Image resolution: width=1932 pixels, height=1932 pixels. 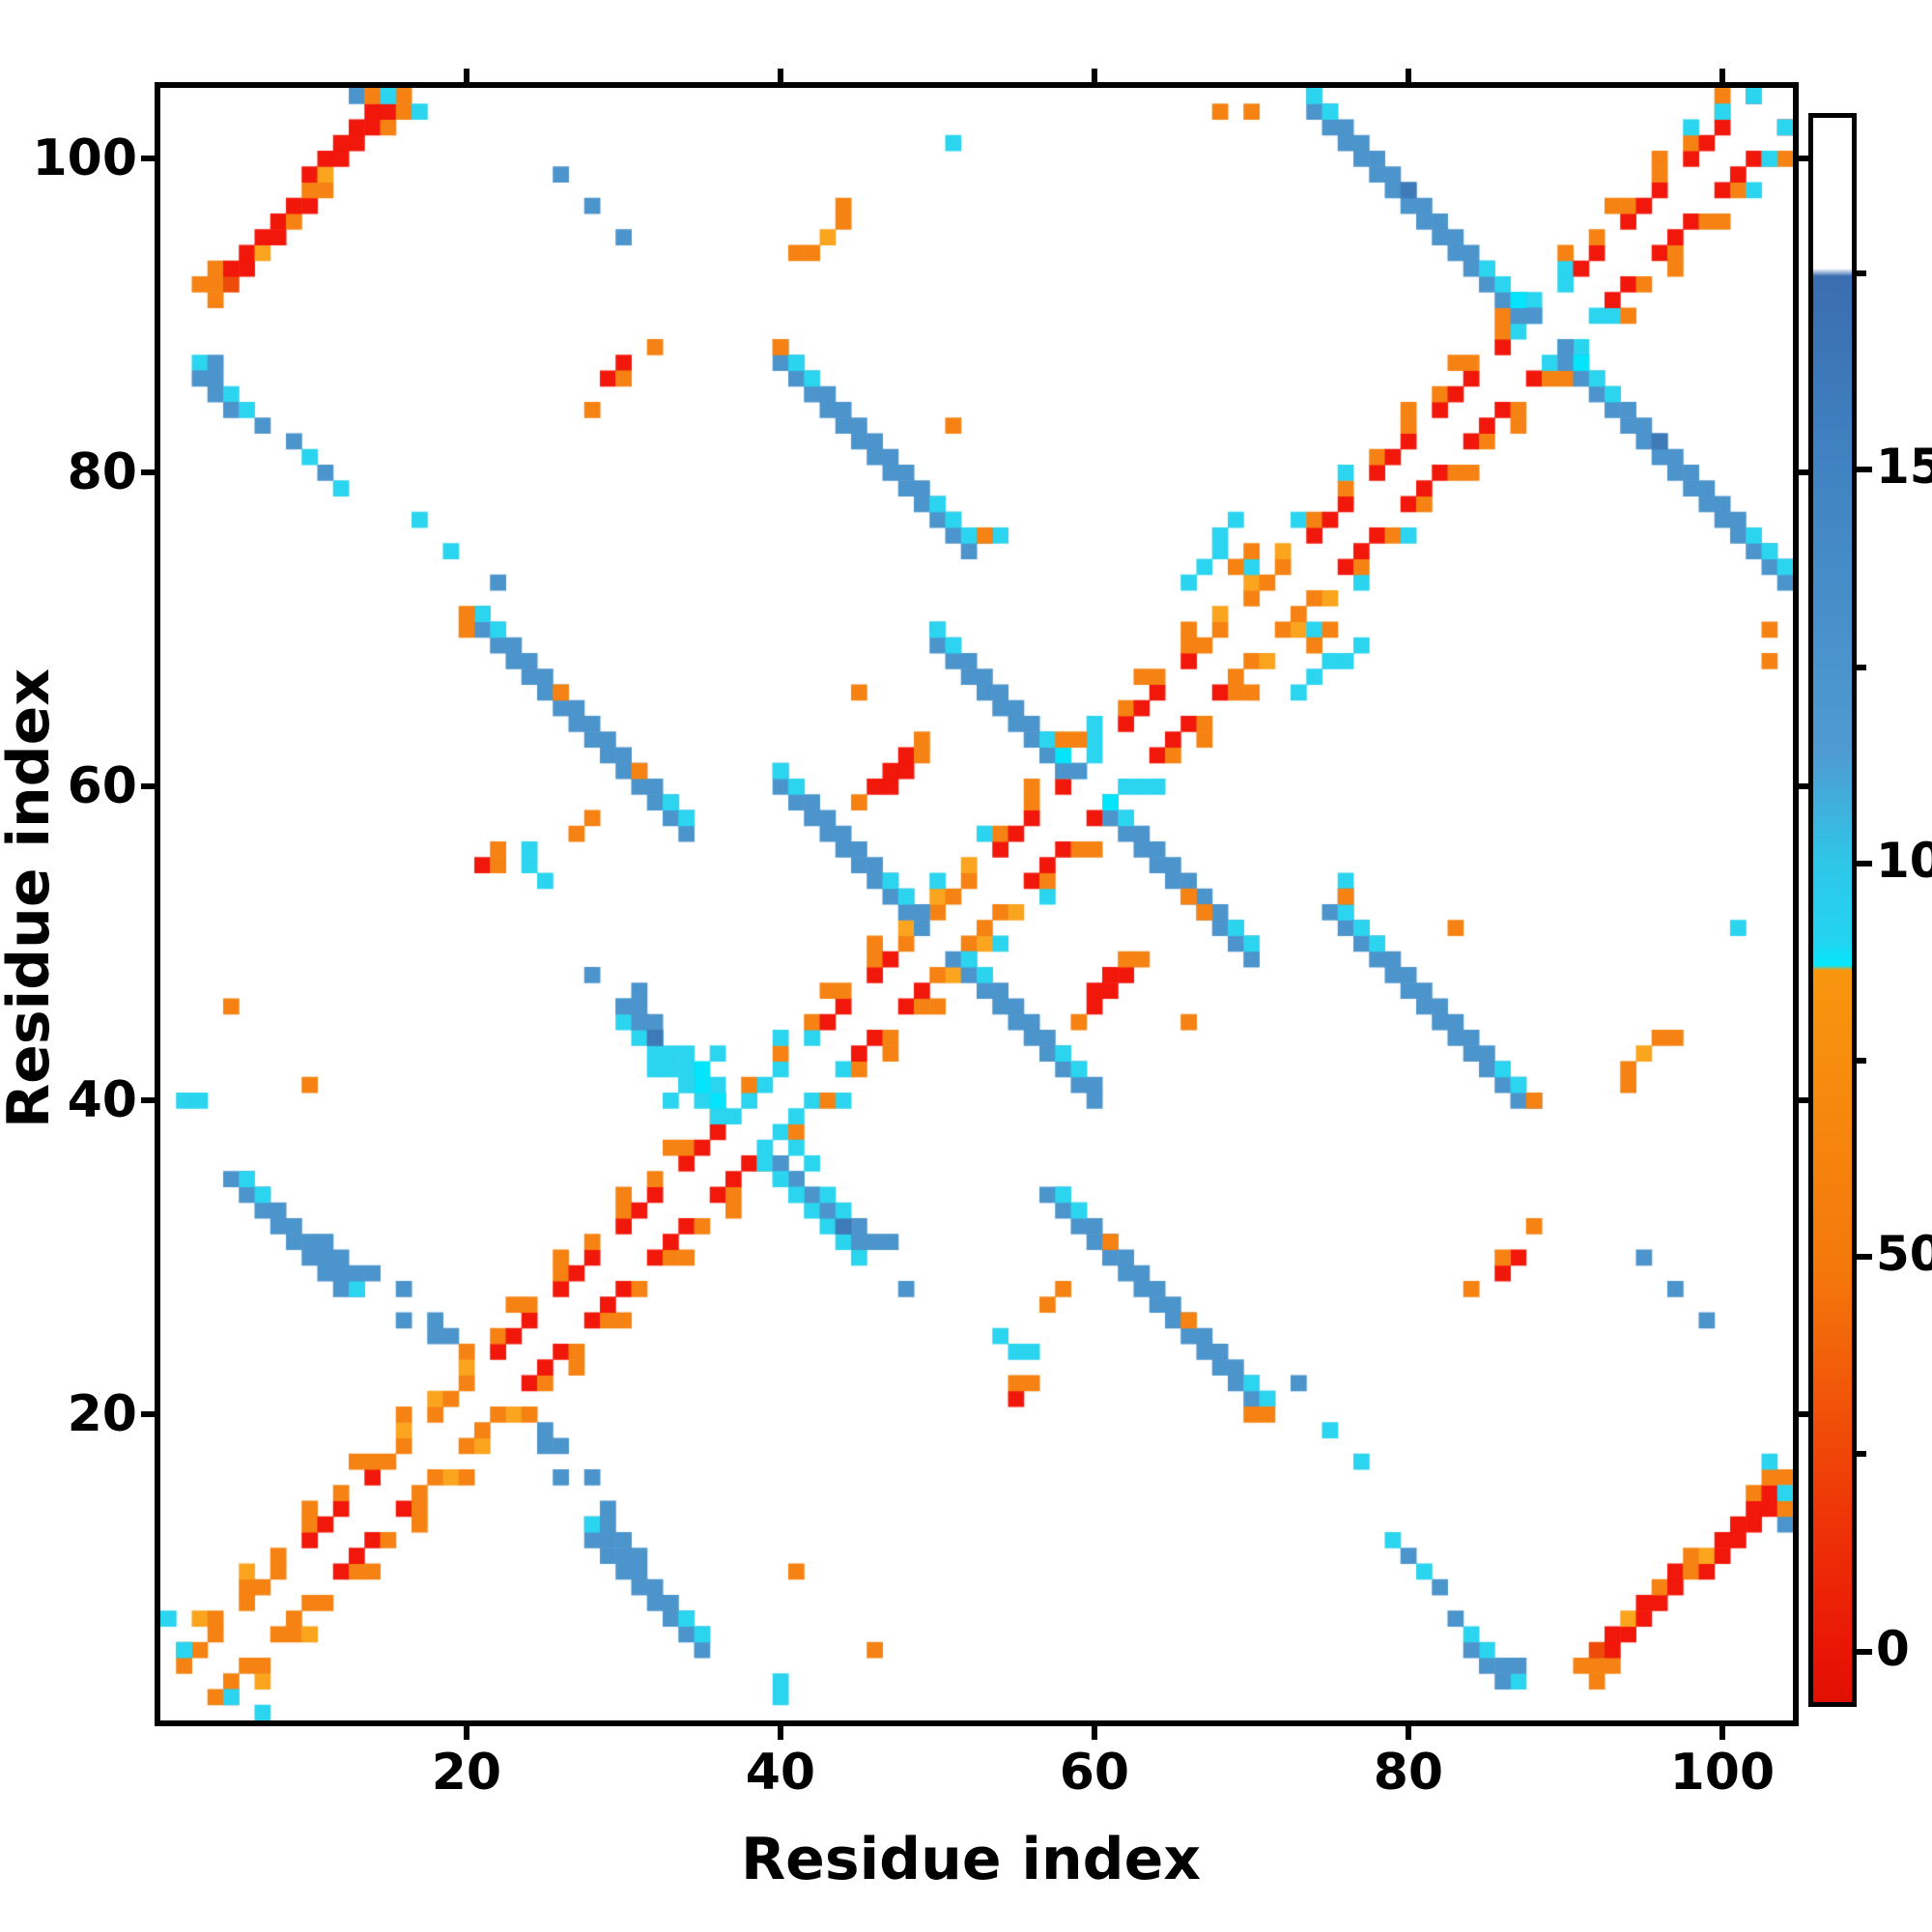 I want to click on x-tick-label: 40, so click(x=780, y=1773).